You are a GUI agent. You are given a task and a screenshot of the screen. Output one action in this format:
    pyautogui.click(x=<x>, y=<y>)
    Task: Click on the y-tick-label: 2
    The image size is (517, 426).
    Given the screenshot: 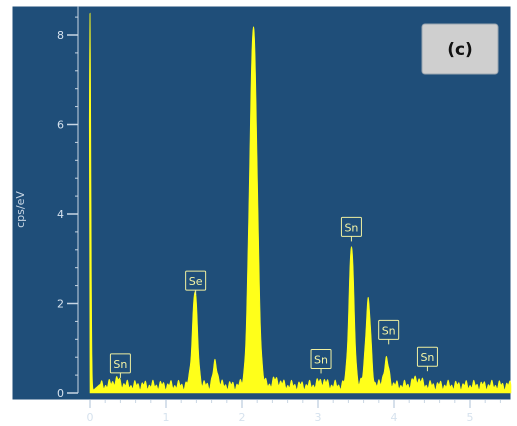 What is the action you would take?
    pyautogui.click(x=60, y=304)
    